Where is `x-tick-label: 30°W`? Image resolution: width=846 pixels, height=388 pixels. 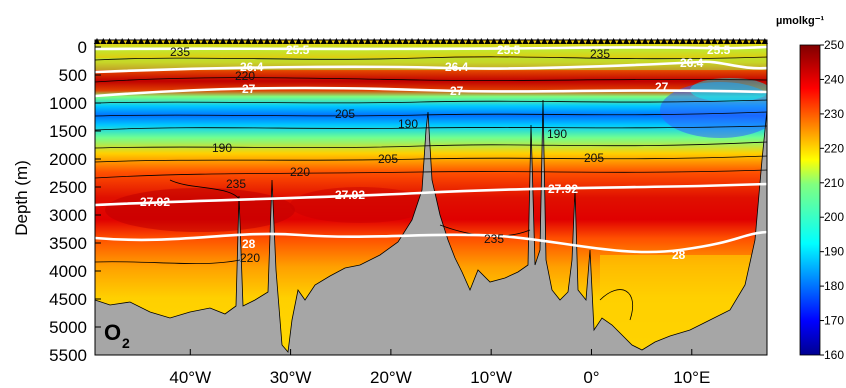 x-tick-label: 30°W is located at coordinates (291, 377).